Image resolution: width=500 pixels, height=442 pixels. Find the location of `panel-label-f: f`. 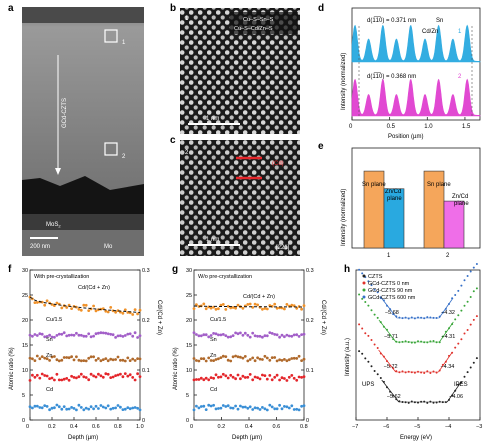

panel-label-f: f is located at coordinates (10, 269).